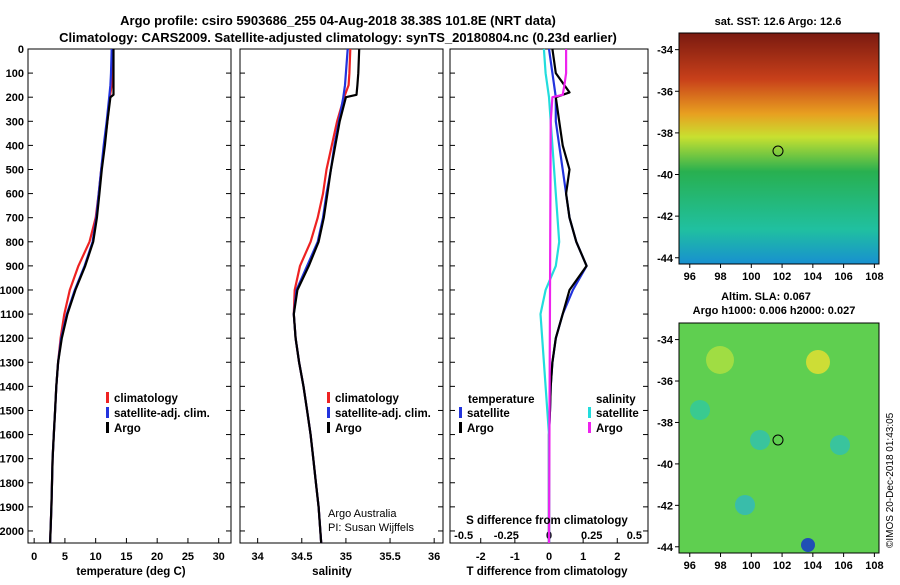  What do you see at coordinates (12, 460) in the screenshot?
I see `depth-tick-label: 1700` at bounding box center [12, 460].